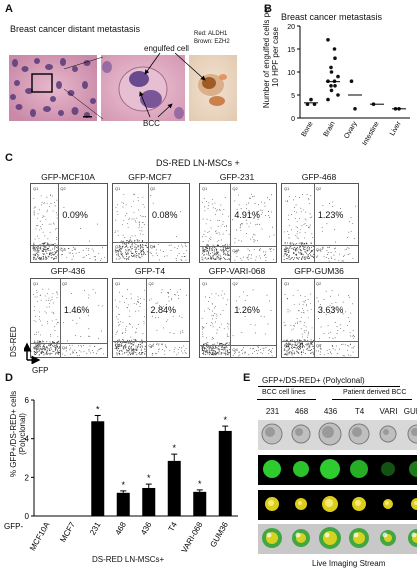  What do you see at coordinates (69, 227) in the screenshot?
I see `facs-scatter` at bounding box center [69, 227].